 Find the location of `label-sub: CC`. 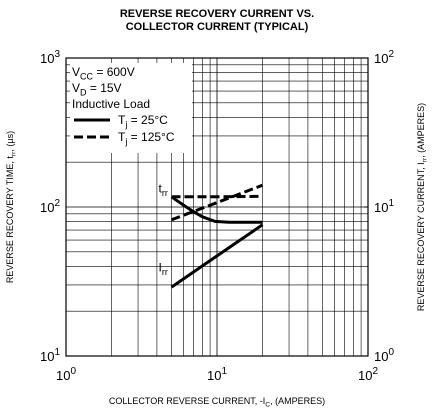

label-sub: CC is located at coordinates (86, 77).